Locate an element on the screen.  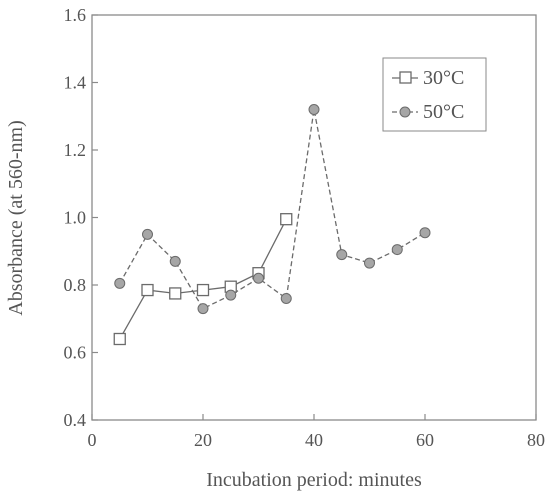
y-tick-label: 1.2 is located at coordinates (75, 150).